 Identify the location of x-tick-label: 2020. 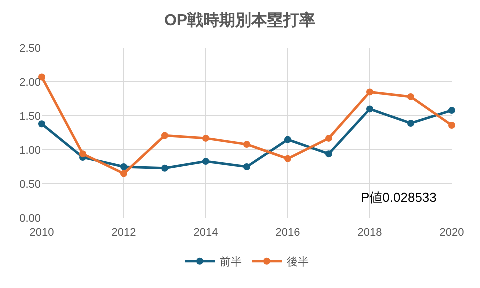
(452, 233).